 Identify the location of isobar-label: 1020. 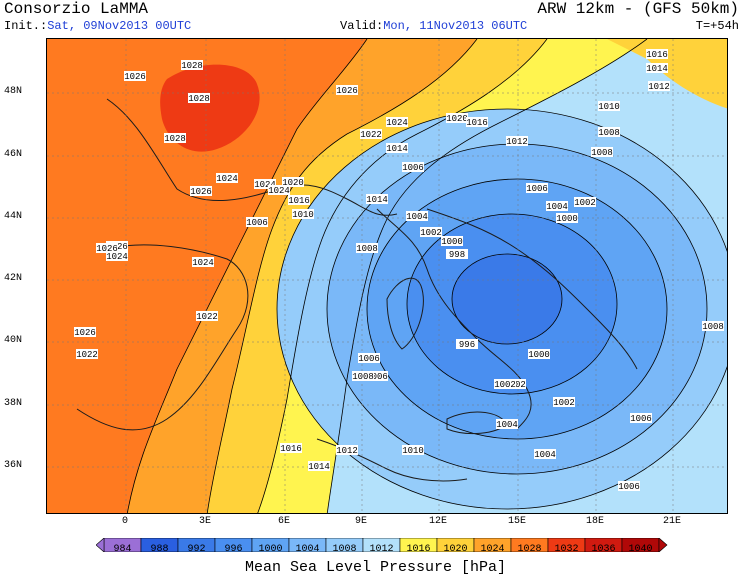
(293, 183).